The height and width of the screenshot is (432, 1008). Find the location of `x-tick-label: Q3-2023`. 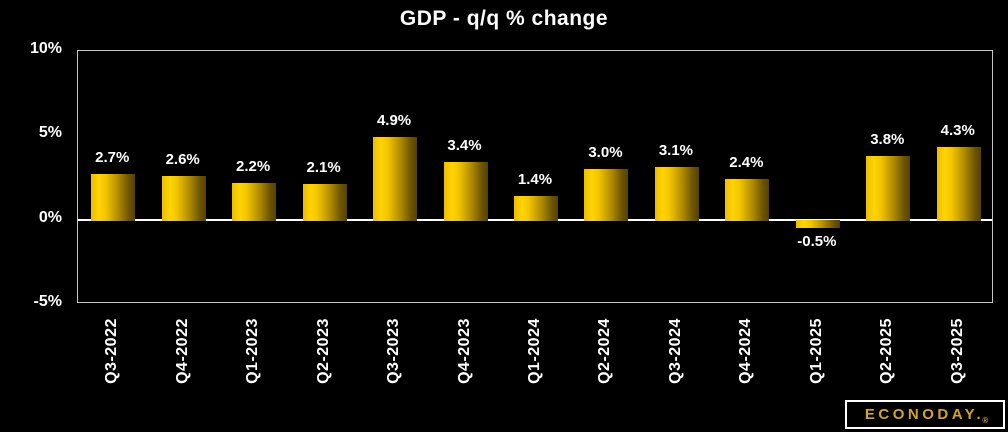

x-tick-label: Q3-2023 is located at coordinates (394, 351).